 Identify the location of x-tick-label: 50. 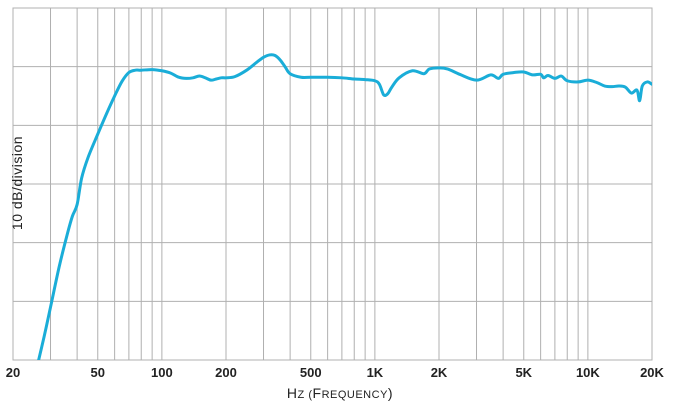
(98, 372).